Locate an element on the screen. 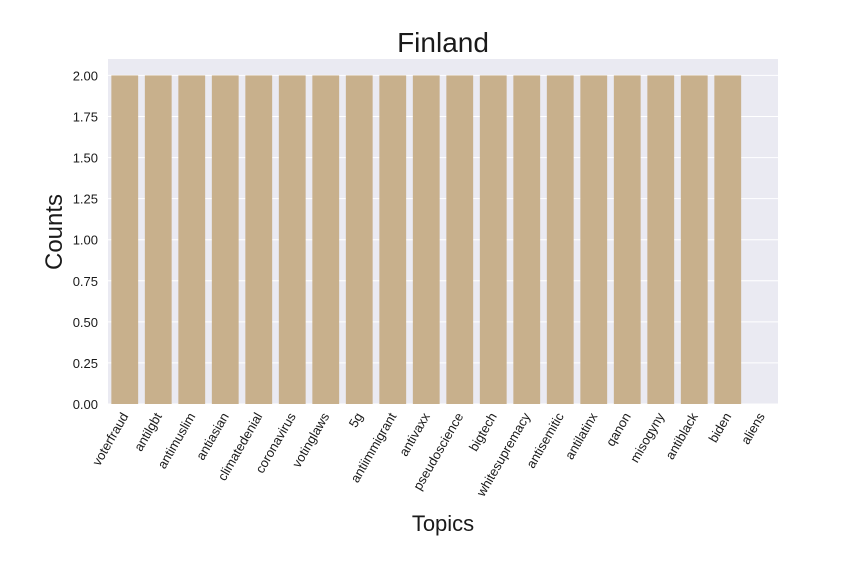 The image size is (864, 581). x-tick-label: bigtech is located at coordinates (483, 432).